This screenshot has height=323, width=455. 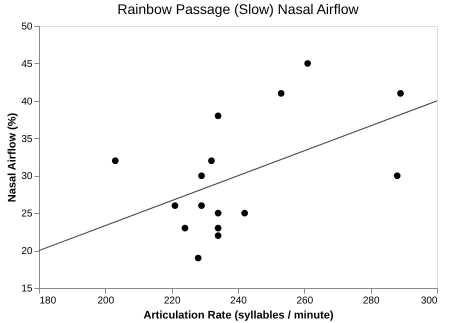 What do you see at coordinates (239, 301) in the screenshot?
I see `x-tick-label: 240` at bounding box center [239, 301].